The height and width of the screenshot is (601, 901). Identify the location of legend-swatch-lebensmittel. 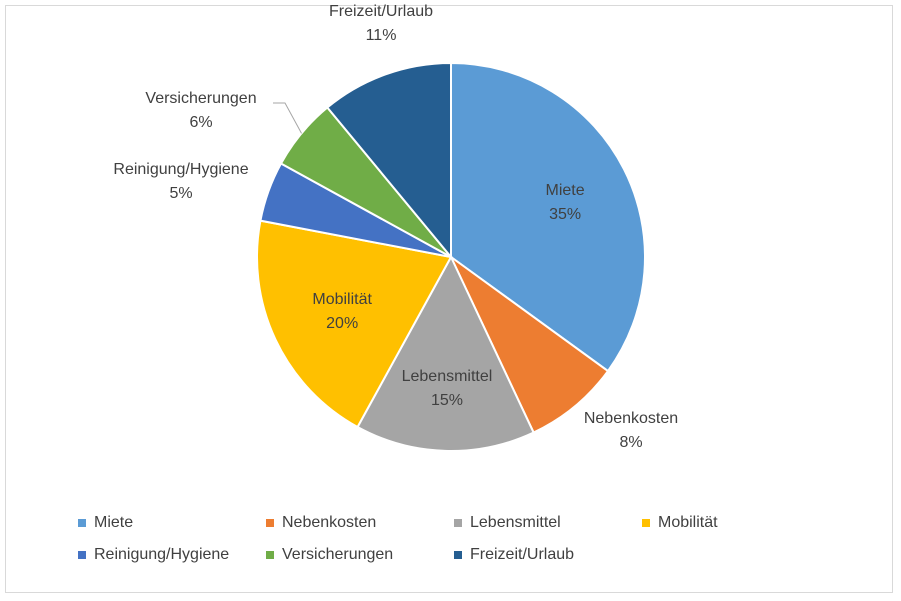
(458, 523).